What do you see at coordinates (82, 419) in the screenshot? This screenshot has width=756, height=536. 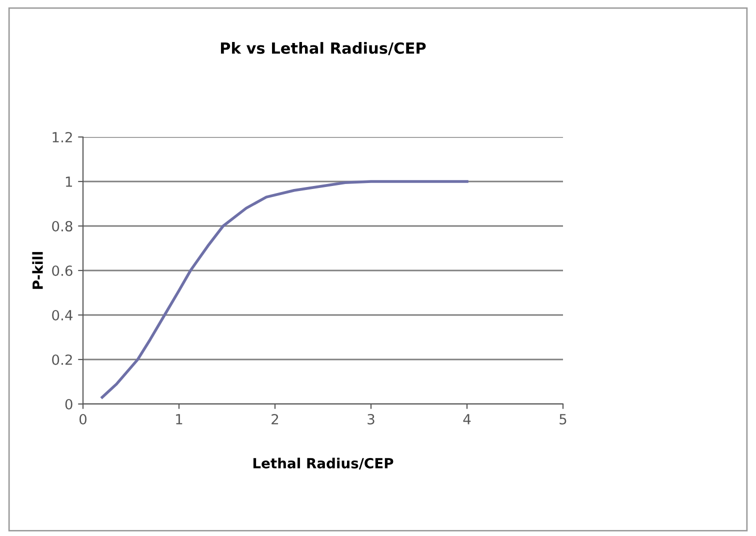 I see `x-tick-label: 0` at bounding box center [82, 419].